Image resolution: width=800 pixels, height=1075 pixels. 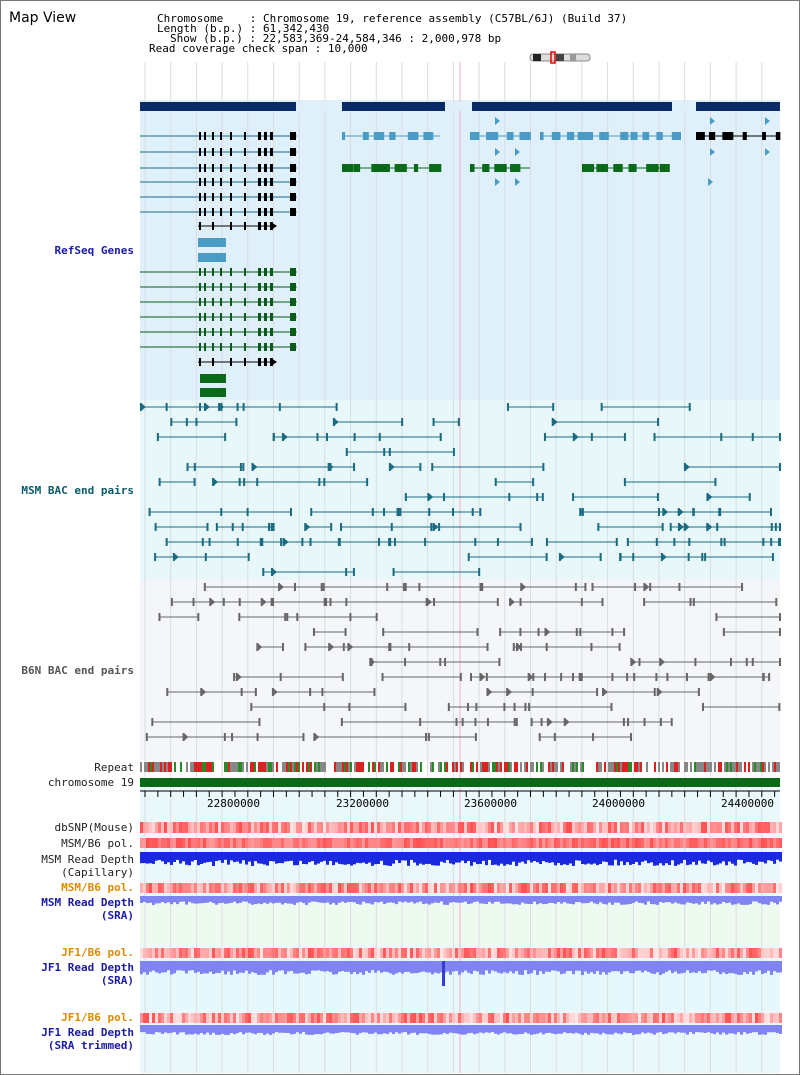 What do you see at coordinates (114, 767) in the screenshot?
I see `track-label-repeat: Repeat` at bounding box center [114, 767].